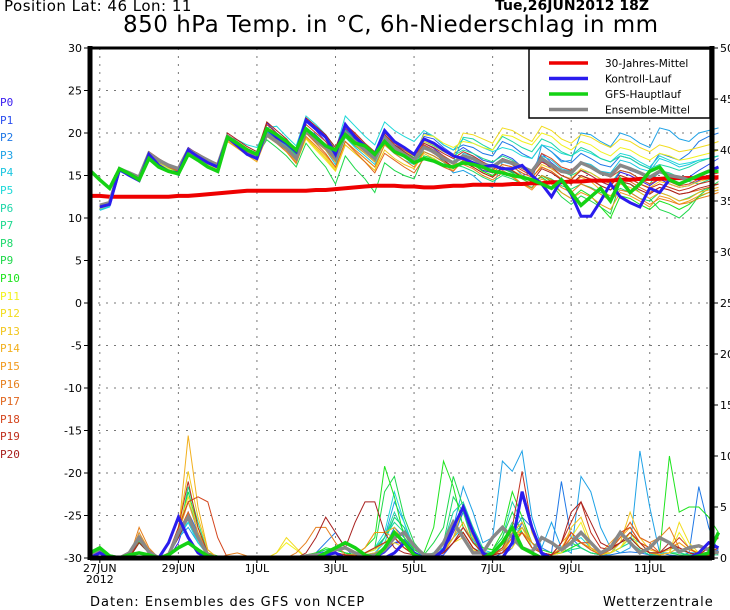  Describe the element at coordinates (73, 388) in the screenshot. I see `y-left-tick-label: -10` at that location.